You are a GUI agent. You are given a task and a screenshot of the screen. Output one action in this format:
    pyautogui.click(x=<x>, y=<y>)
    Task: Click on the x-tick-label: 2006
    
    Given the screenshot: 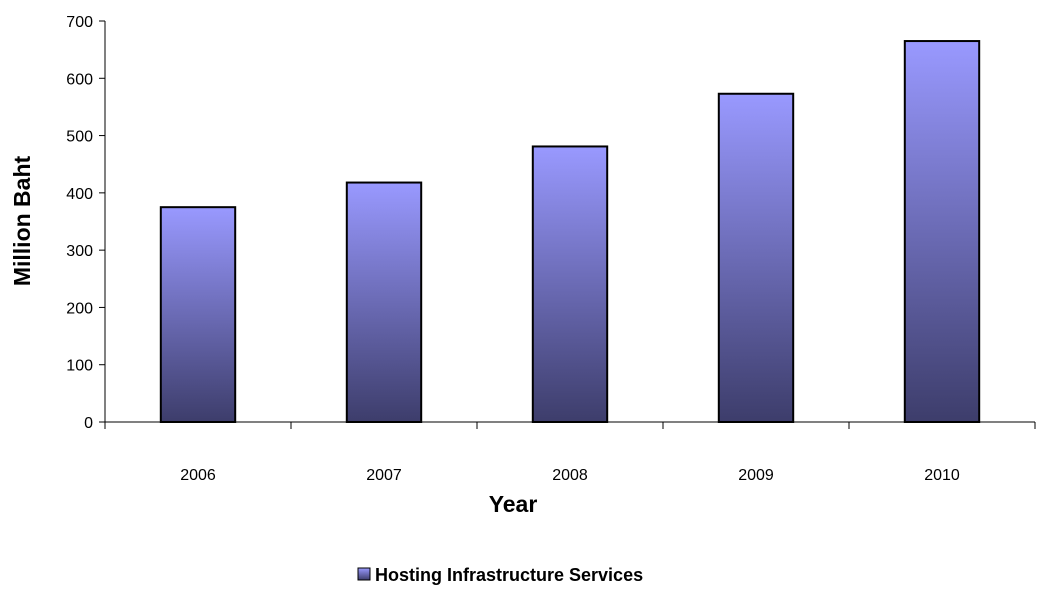 What is the action you would take?
    pyautogui.click(x=198, y=475)
    